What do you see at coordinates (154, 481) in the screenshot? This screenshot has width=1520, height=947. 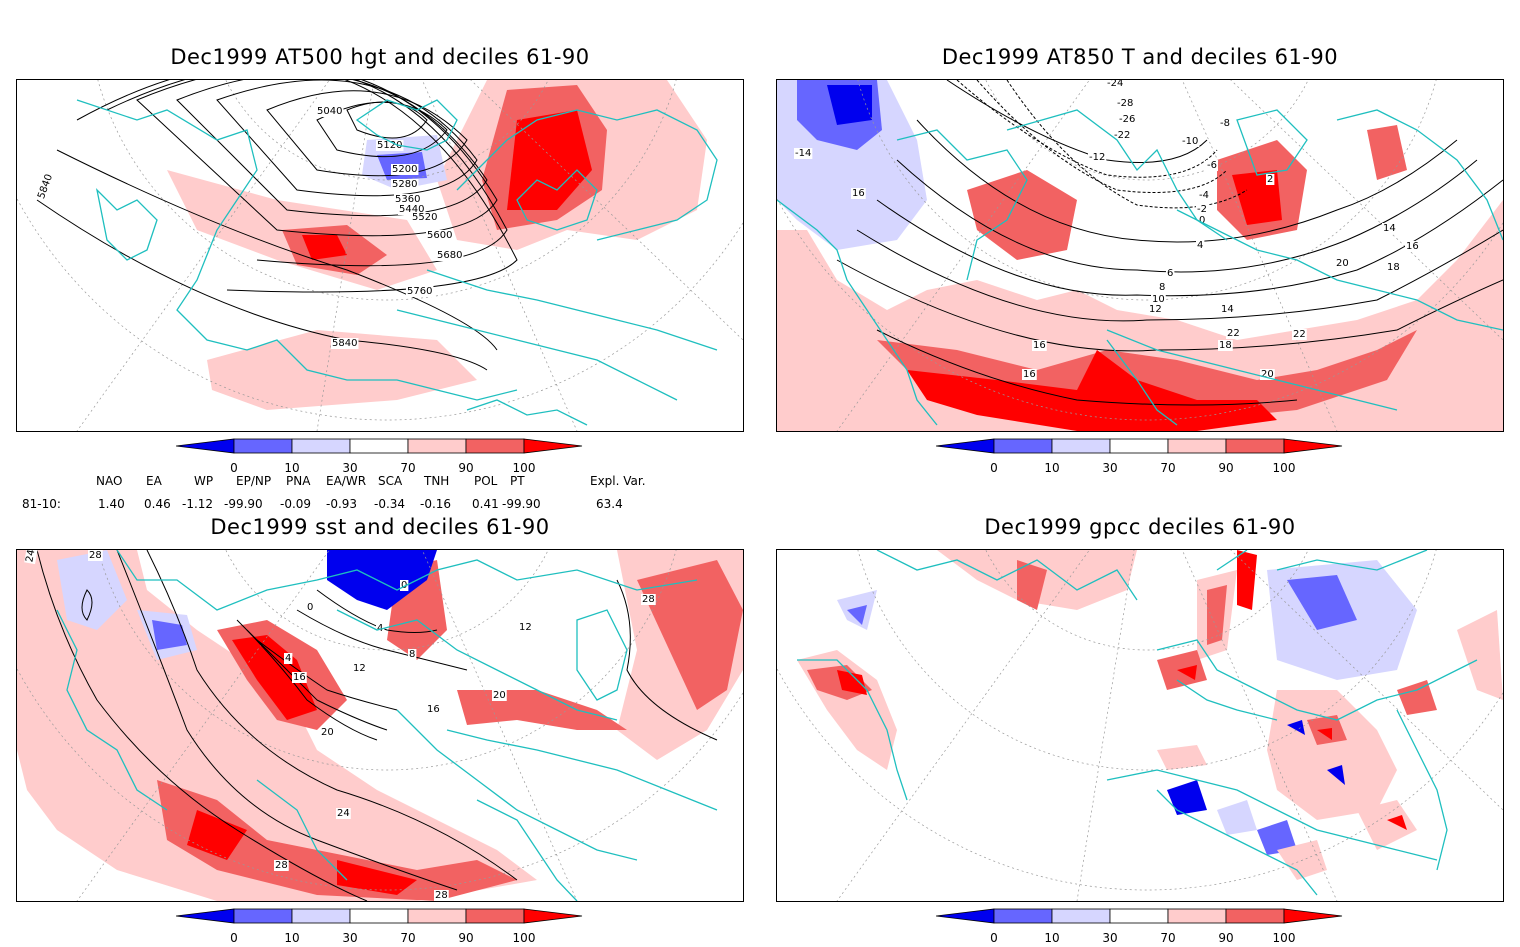 I see `index-header: EA` at bounding box center [154, 481].